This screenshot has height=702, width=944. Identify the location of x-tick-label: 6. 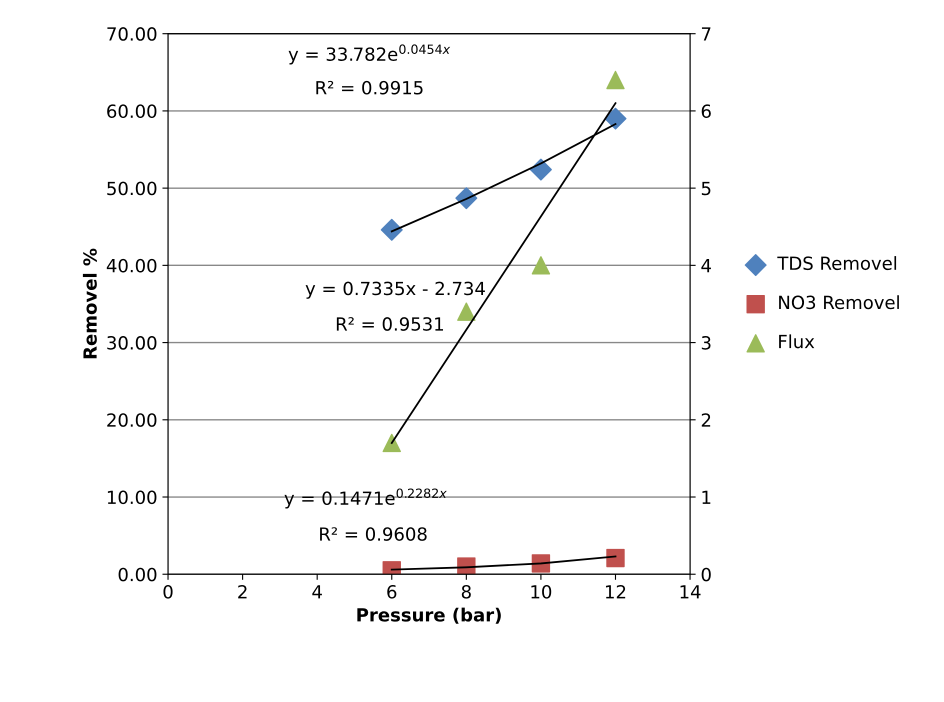
(391, 591).